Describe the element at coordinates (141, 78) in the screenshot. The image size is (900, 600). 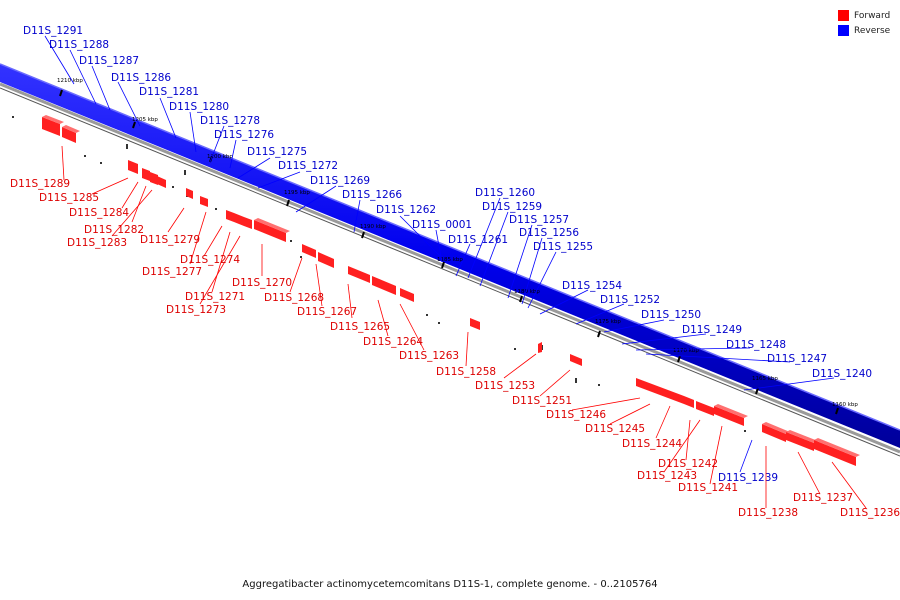
I see `gene-label-reverse: D11S_1286` at that location.